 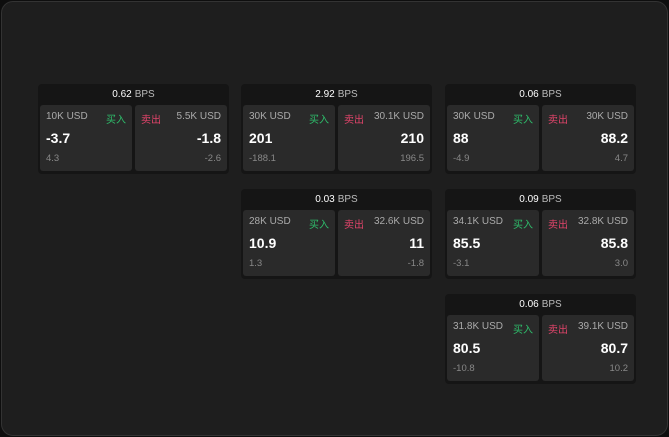 I want to click on ask-price: -1.8, so click(x=208, y=138).